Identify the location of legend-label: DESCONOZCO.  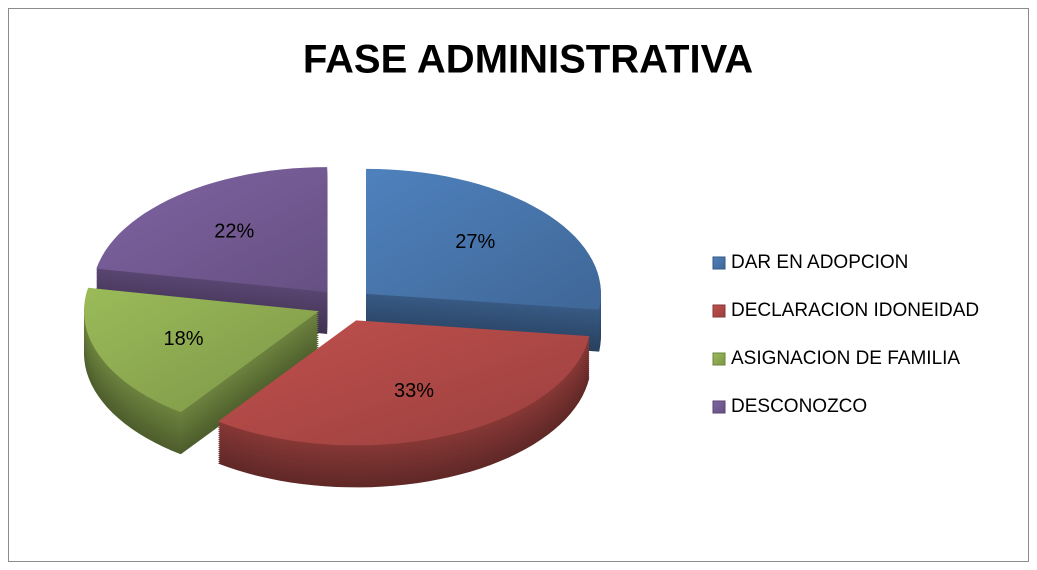
(799, 406).